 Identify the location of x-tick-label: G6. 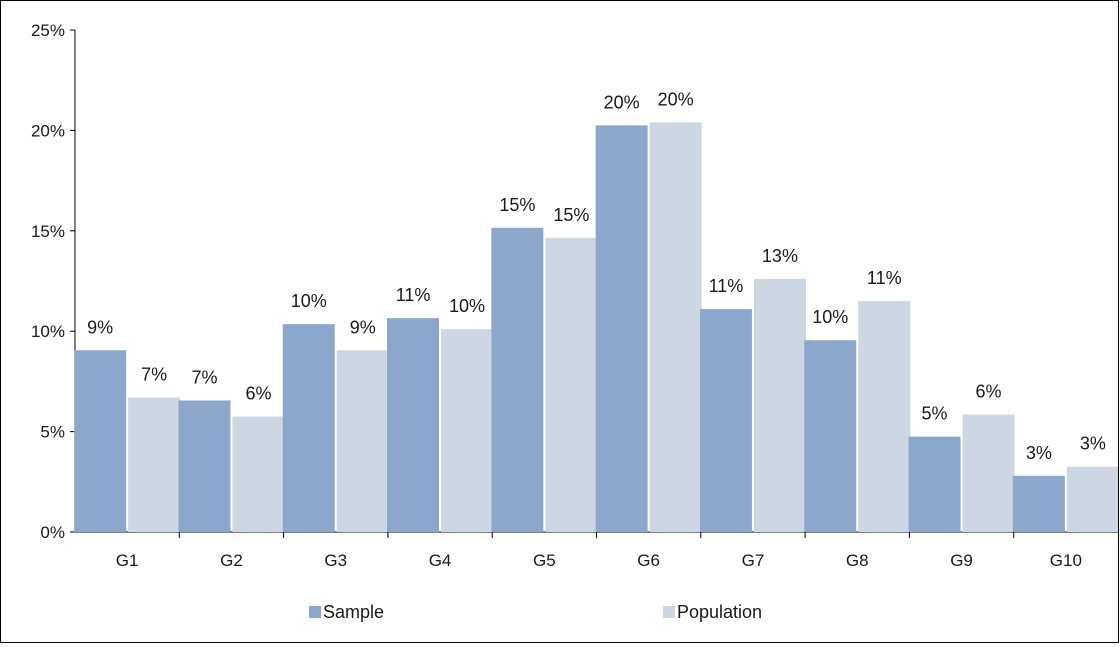
(648, 560).